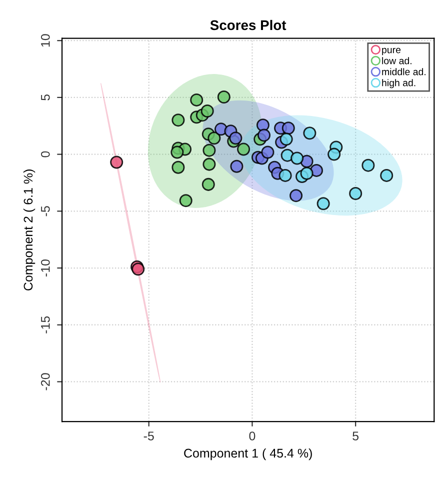 The height and width of the screenshot is (479, 443). What do you see at coordinates (252, 436) in the screenshot?
I see `x-tick-label: 0` at bounding box center [252, 436].